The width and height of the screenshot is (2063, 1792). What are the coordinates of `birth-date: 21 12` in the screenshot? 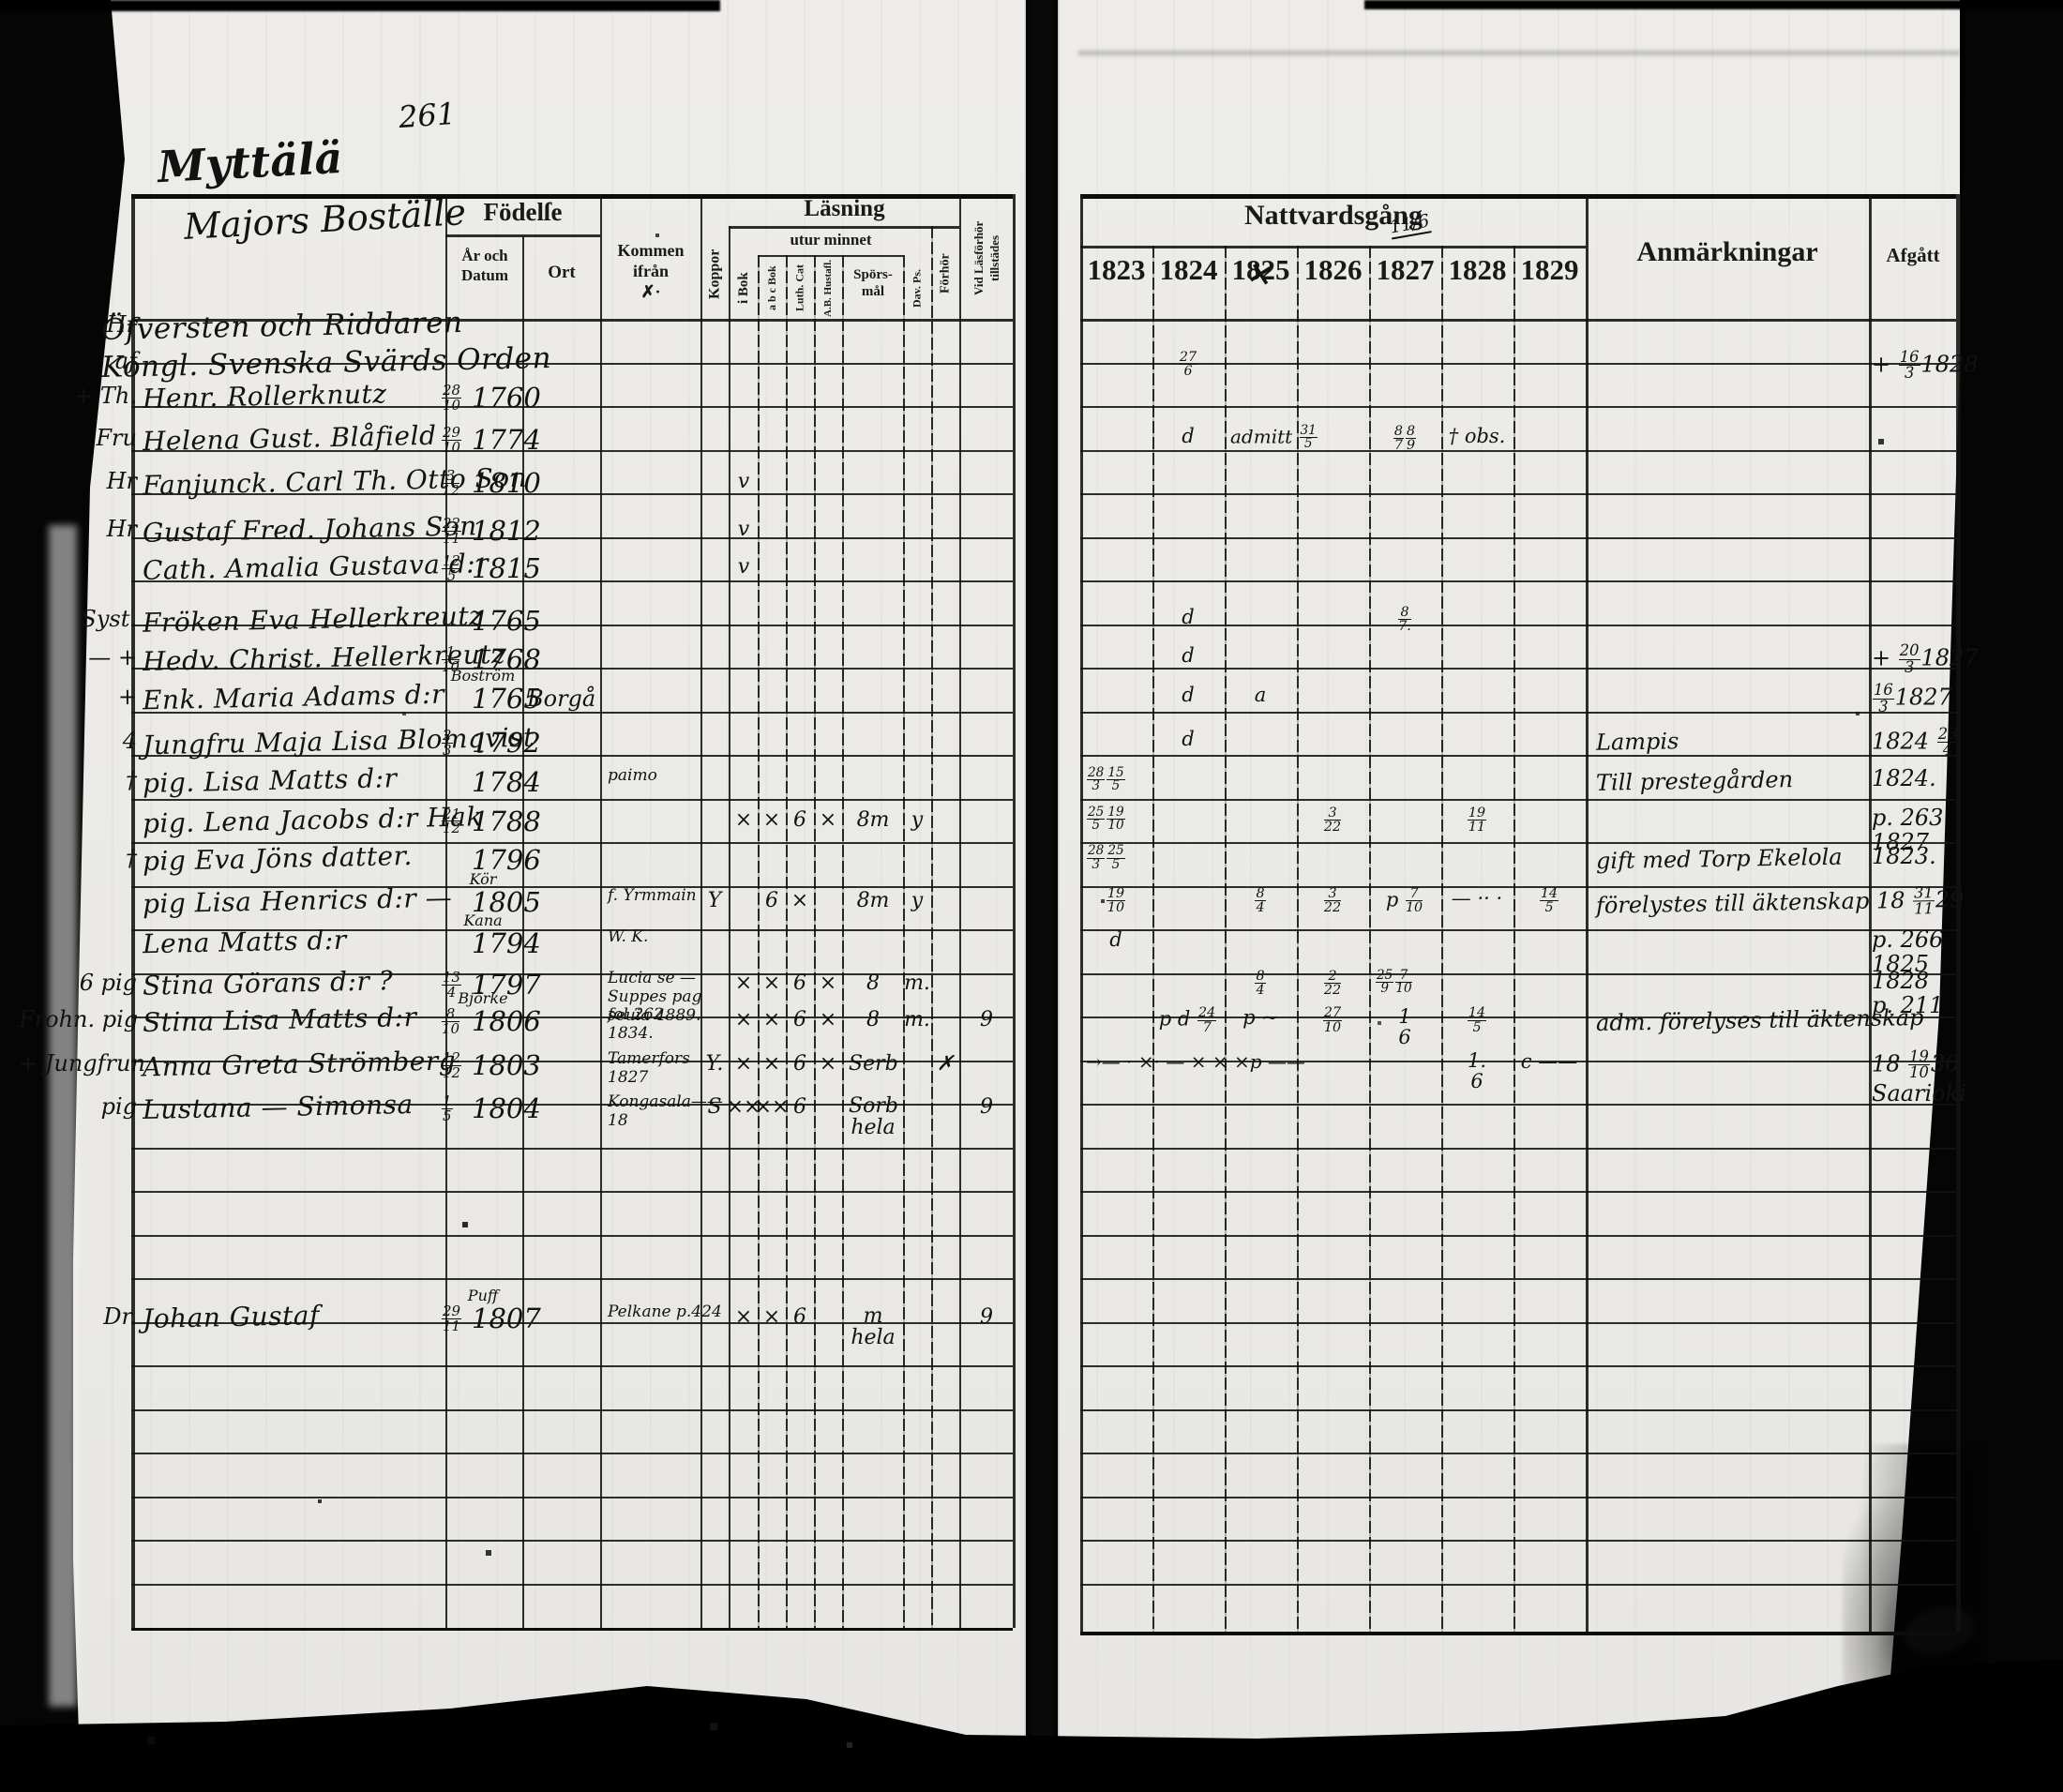 It's located at (452, 821).